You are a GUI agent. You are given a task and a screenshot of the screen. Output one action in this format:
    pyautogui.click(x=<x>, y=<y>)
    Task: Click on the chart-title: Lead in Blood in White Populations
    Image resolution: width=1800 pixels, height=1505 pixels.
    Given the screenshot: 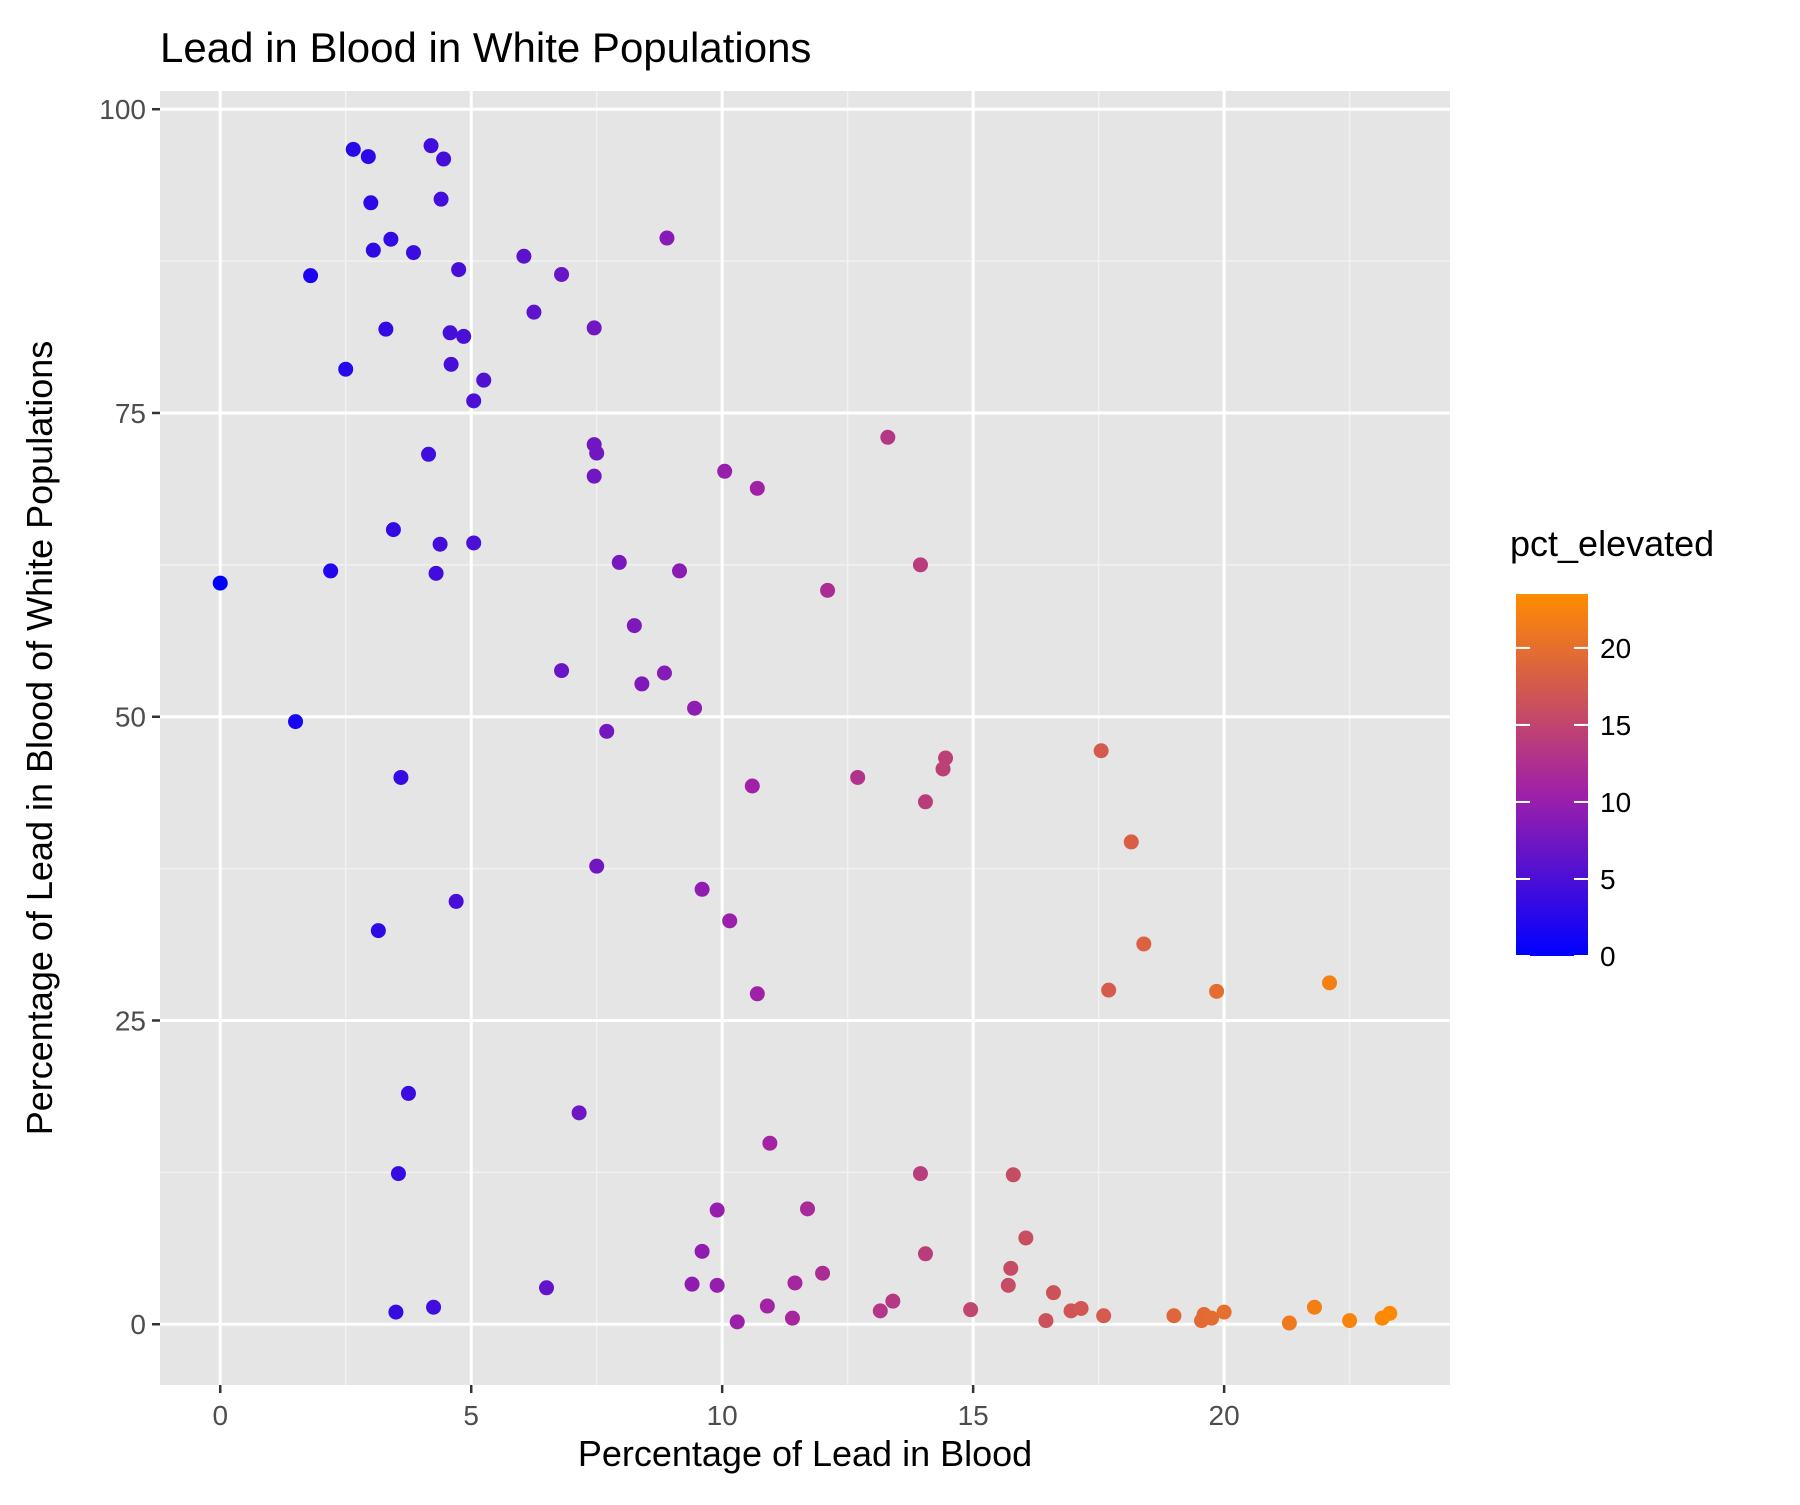 What is the action you would take?
    pyautogui.click(x=485, y=47)
    